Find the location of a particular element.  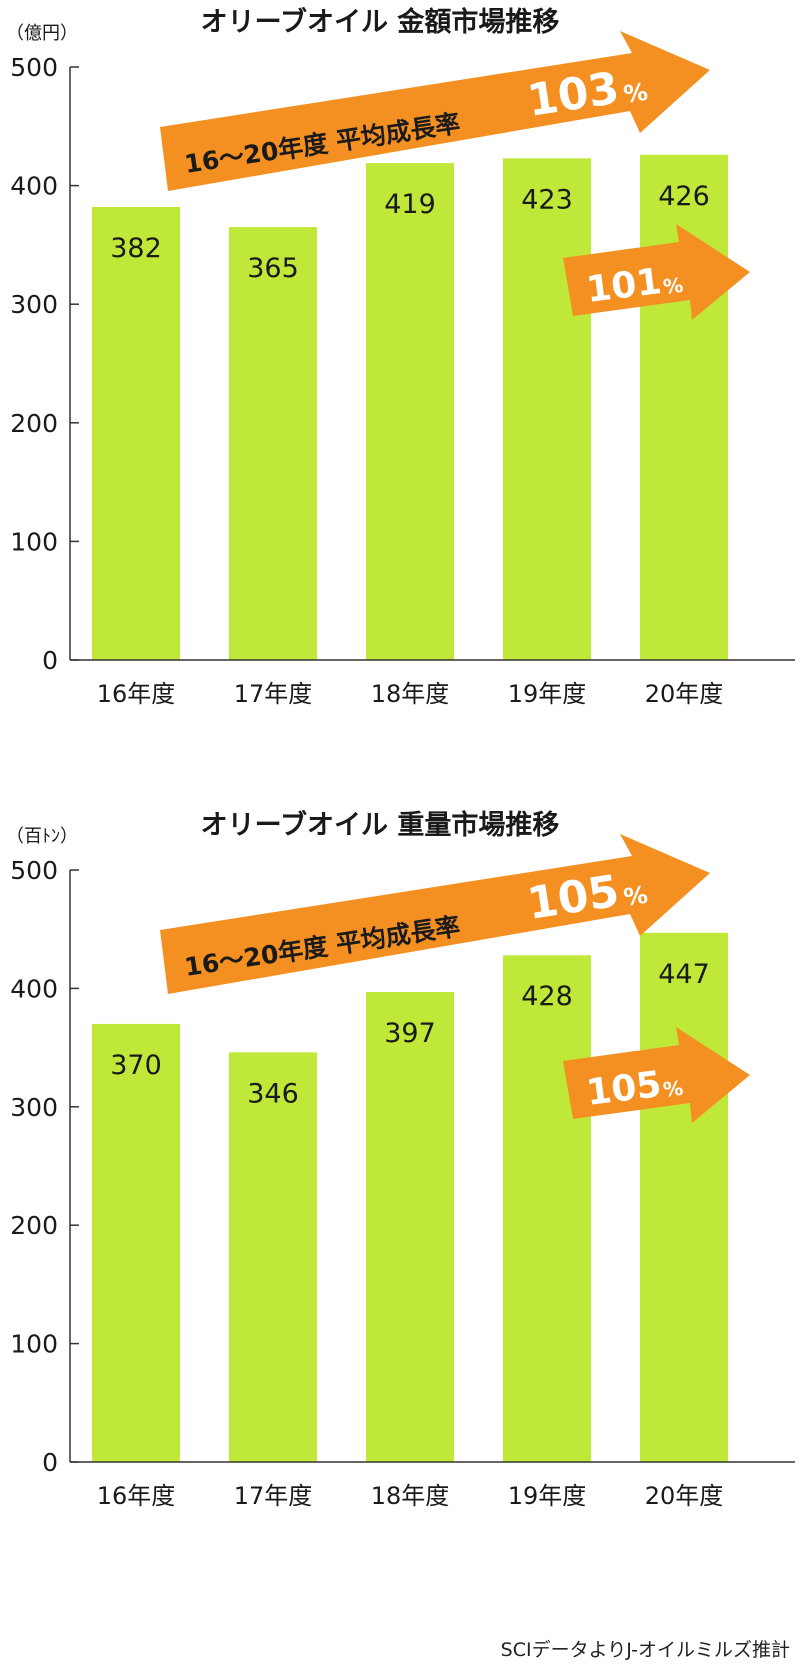

x-tick-label-0-1: 17年度 is located at coordinates (273, 694).